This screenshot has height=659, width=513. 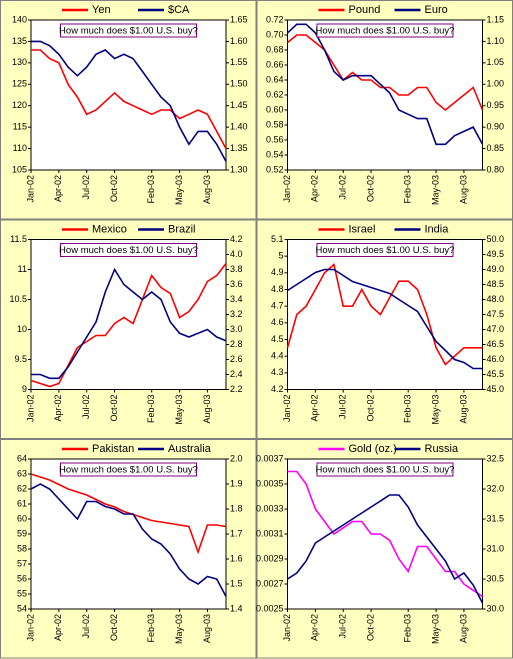 What do you see at coordinates (496, 169) in the screenshot?
I see `y2-tick-label: 0.80` at bounding box center [496, 169].